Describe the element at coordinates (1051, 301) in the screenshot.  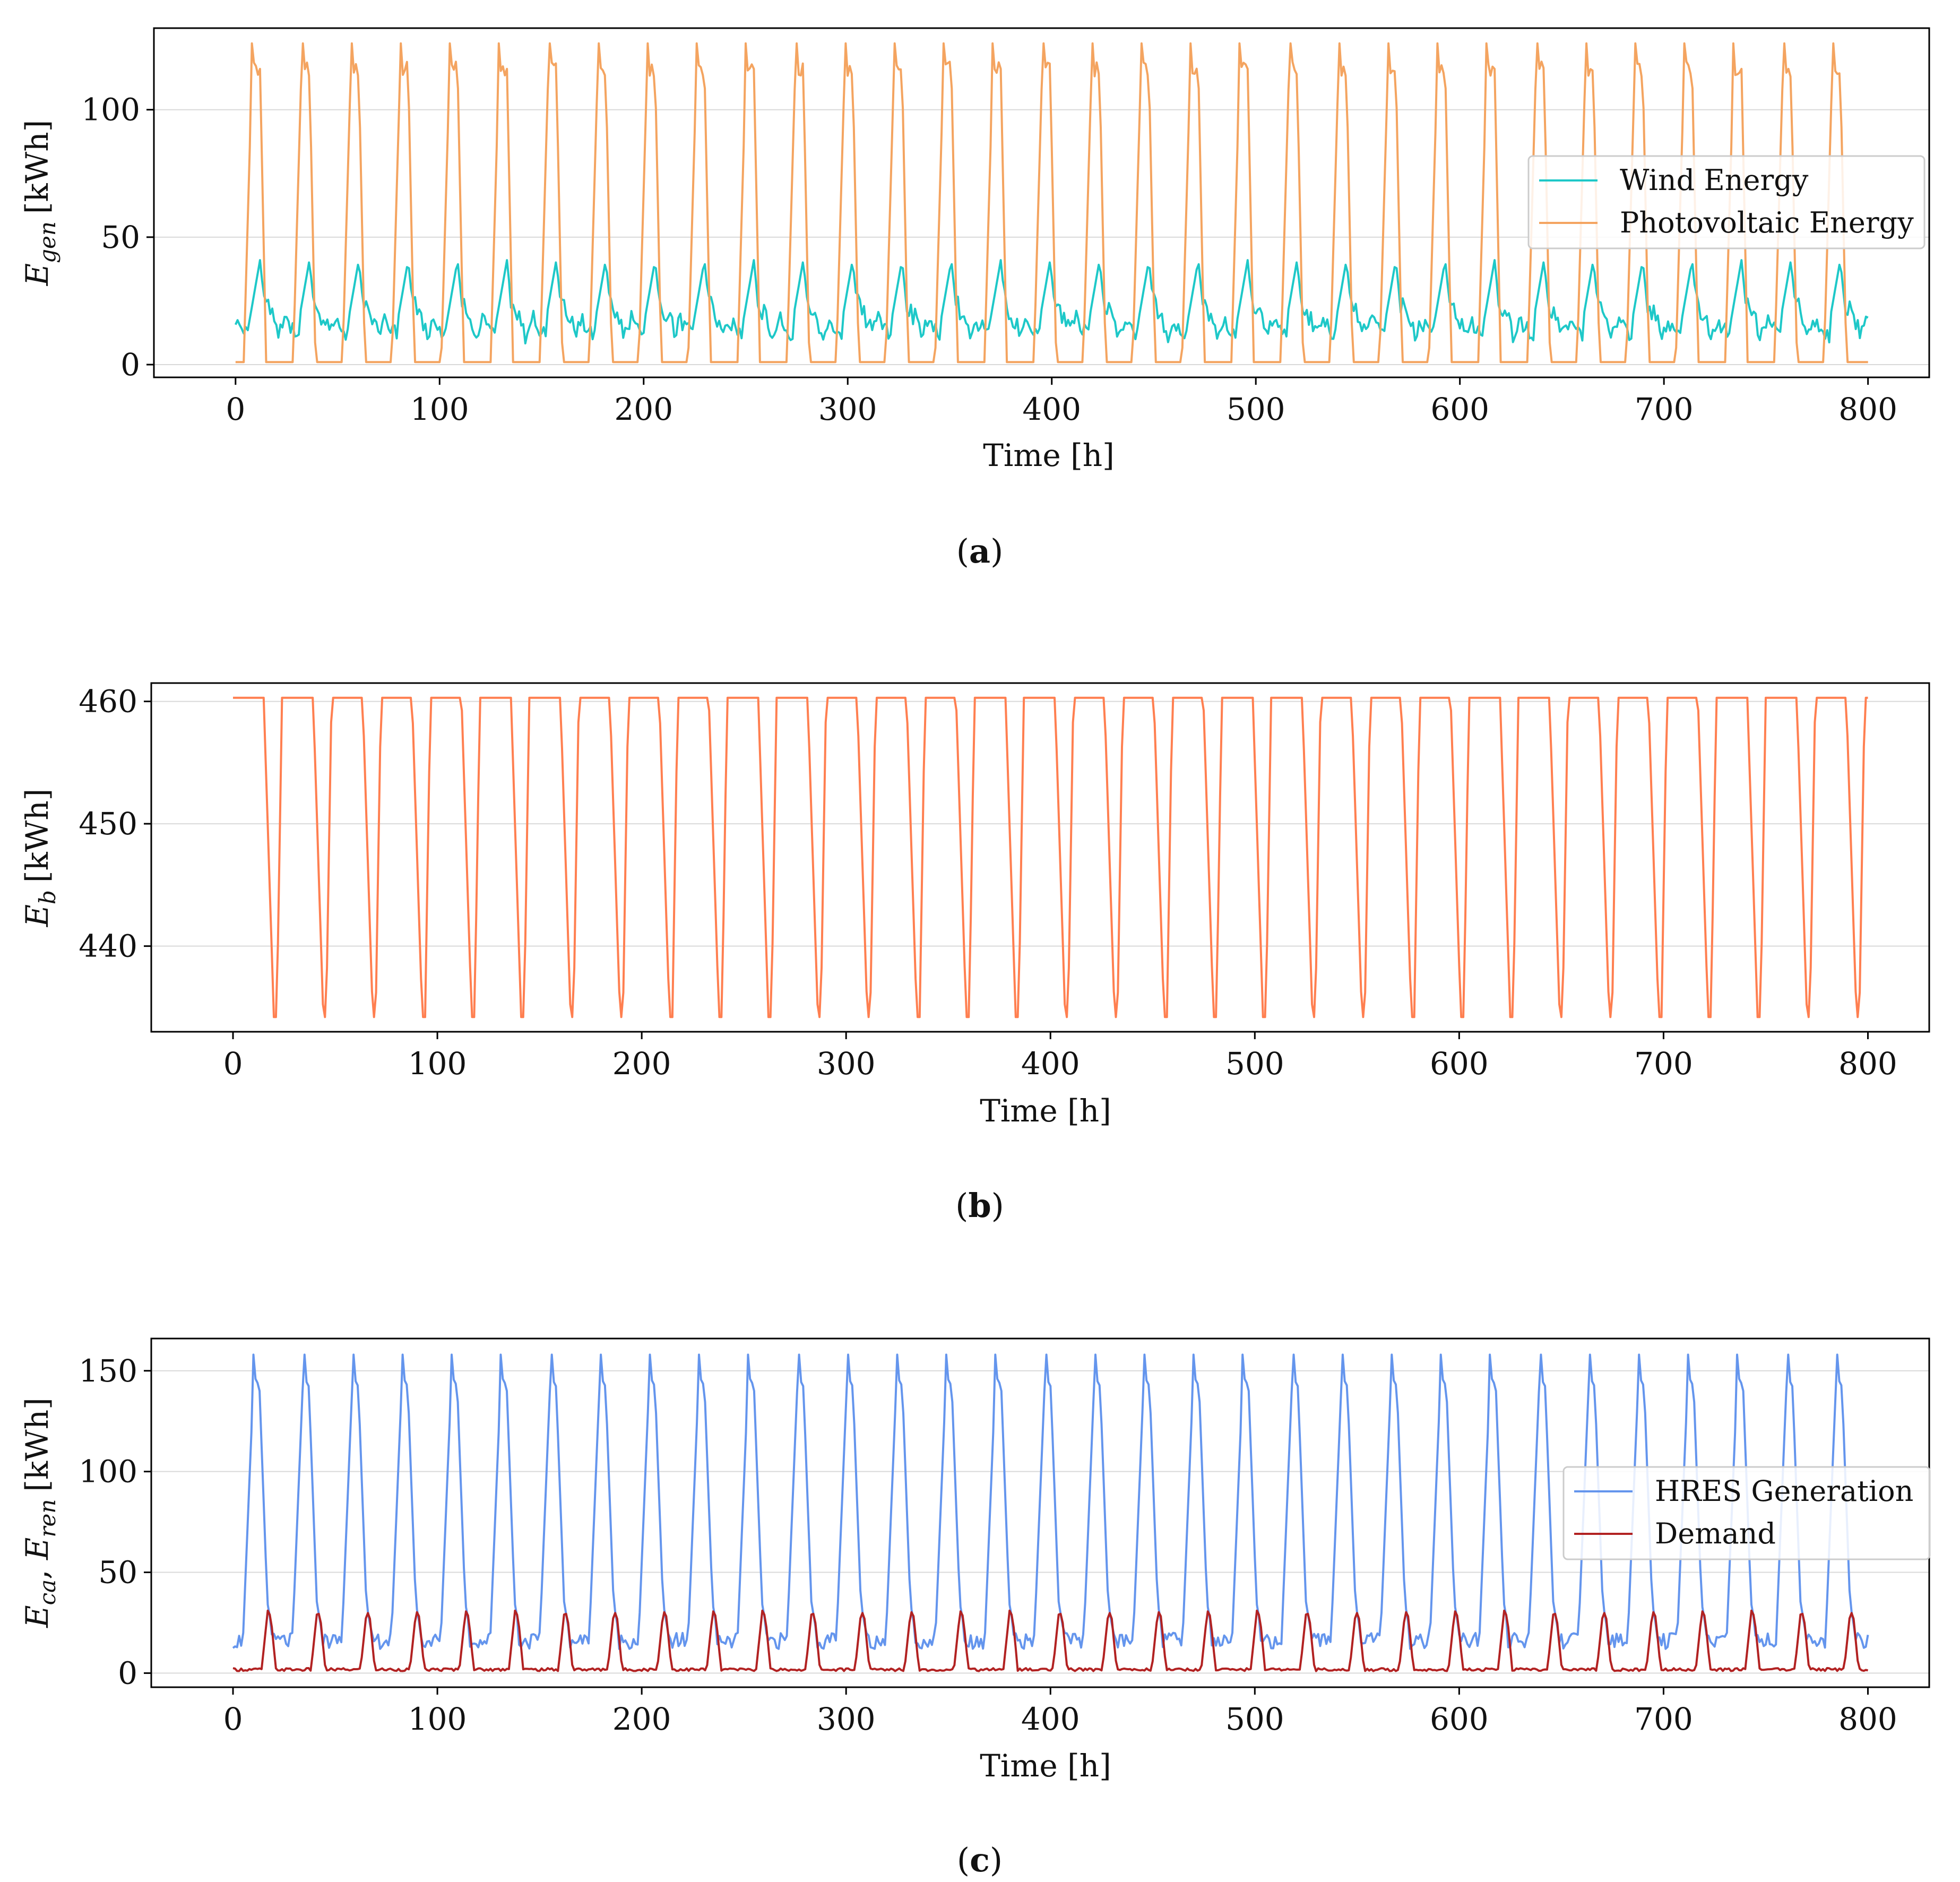
I see `series-line-wind-energy` at that location.